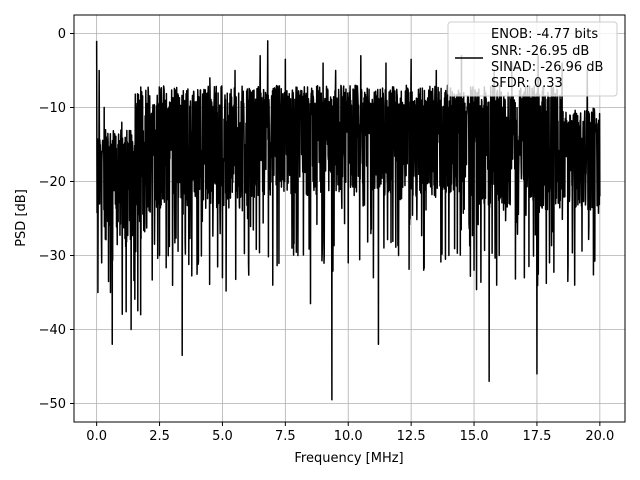  I want to click on legend-box, so click(532, 59).